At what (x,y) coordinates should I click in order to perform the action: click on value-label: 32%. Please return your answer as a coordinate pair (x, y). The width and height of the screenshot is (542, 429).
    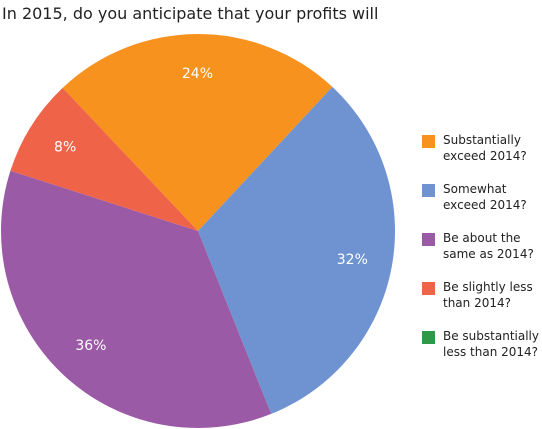
    Looking at the image, I should click on (352, 260).